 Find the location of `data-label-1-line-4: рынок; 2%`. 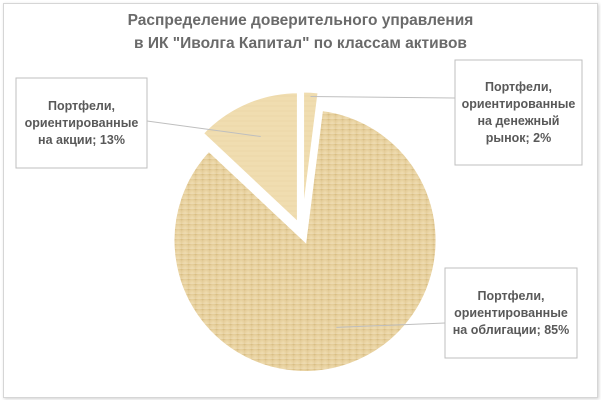

data-label-1-line-4: рынок; 2% is located at coordinates (518, 138).